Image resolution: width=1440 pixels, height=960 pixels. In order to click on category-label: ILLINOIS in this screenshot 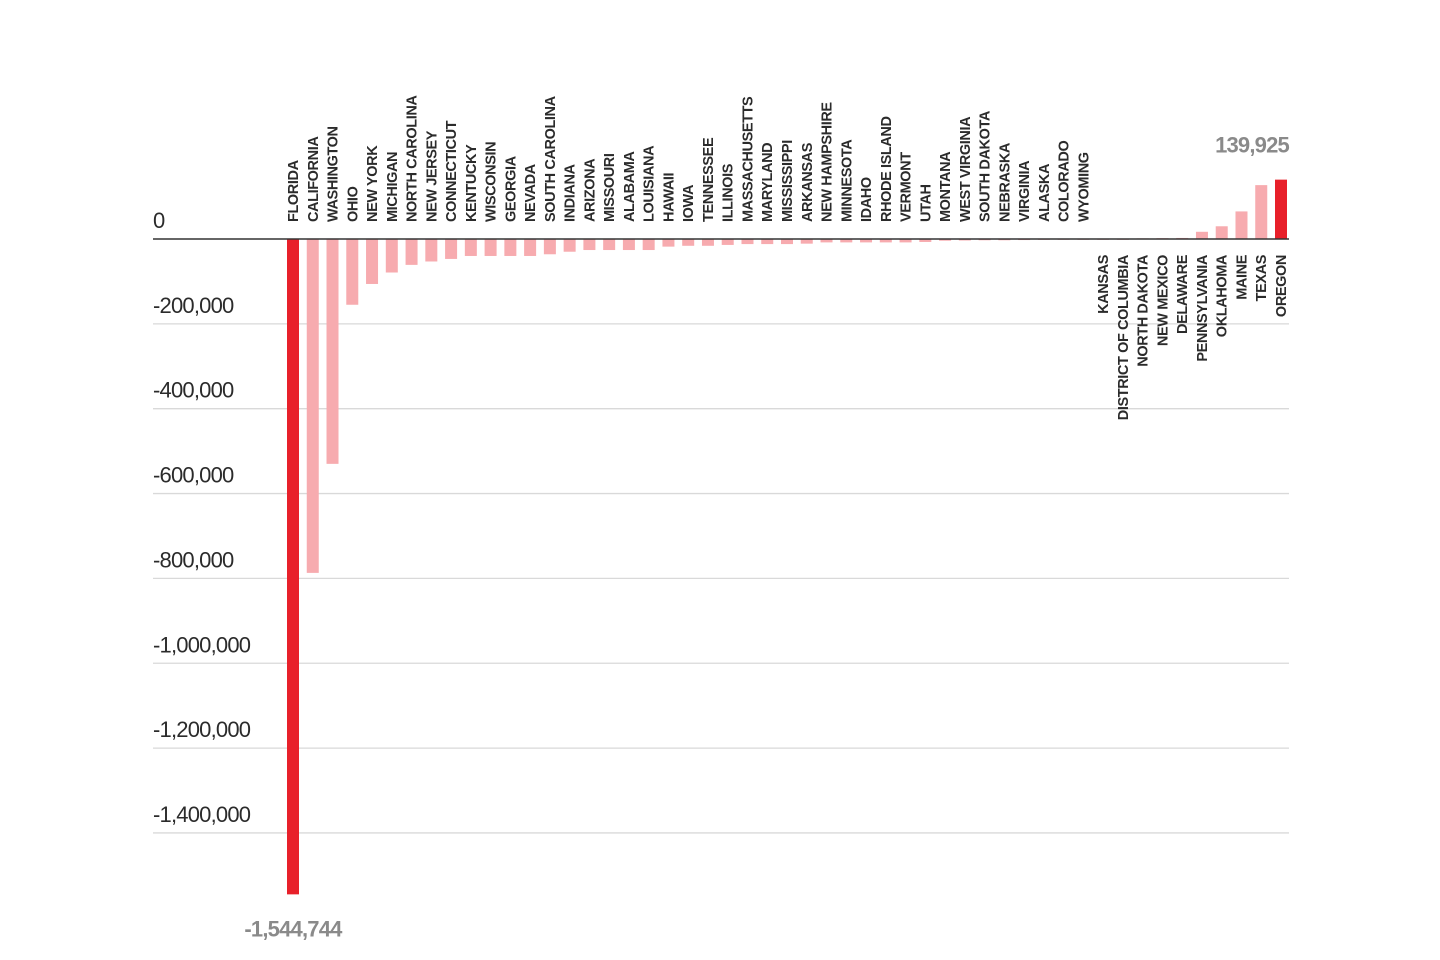, I will do `click(729, 192)`.